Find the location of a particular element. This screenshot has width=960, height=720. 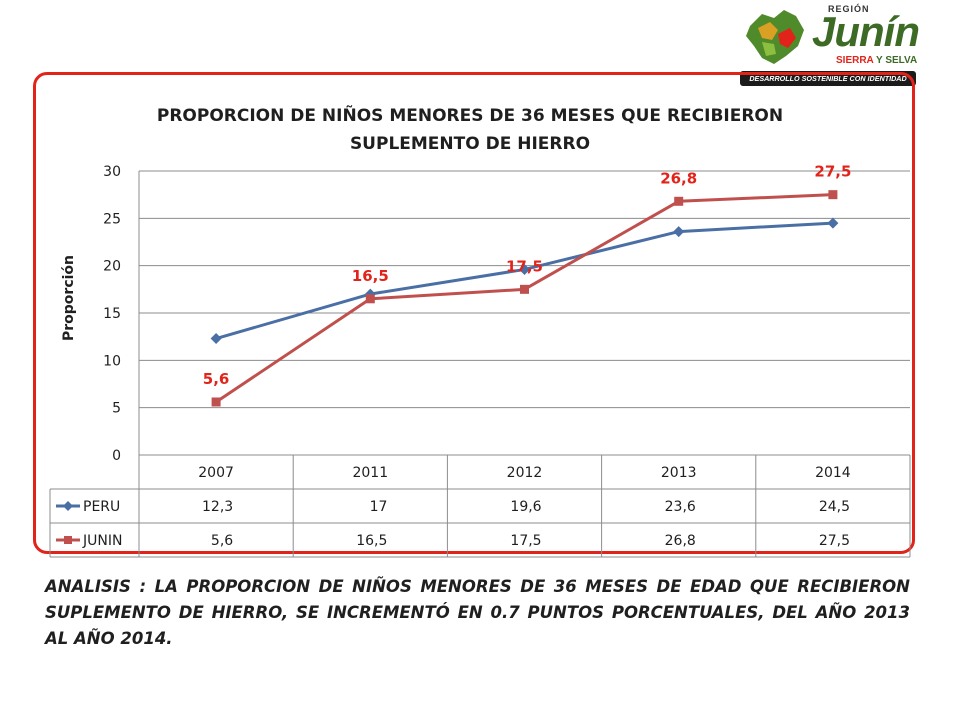

x-category-label: 2007 is located at coordinates (216, 473).